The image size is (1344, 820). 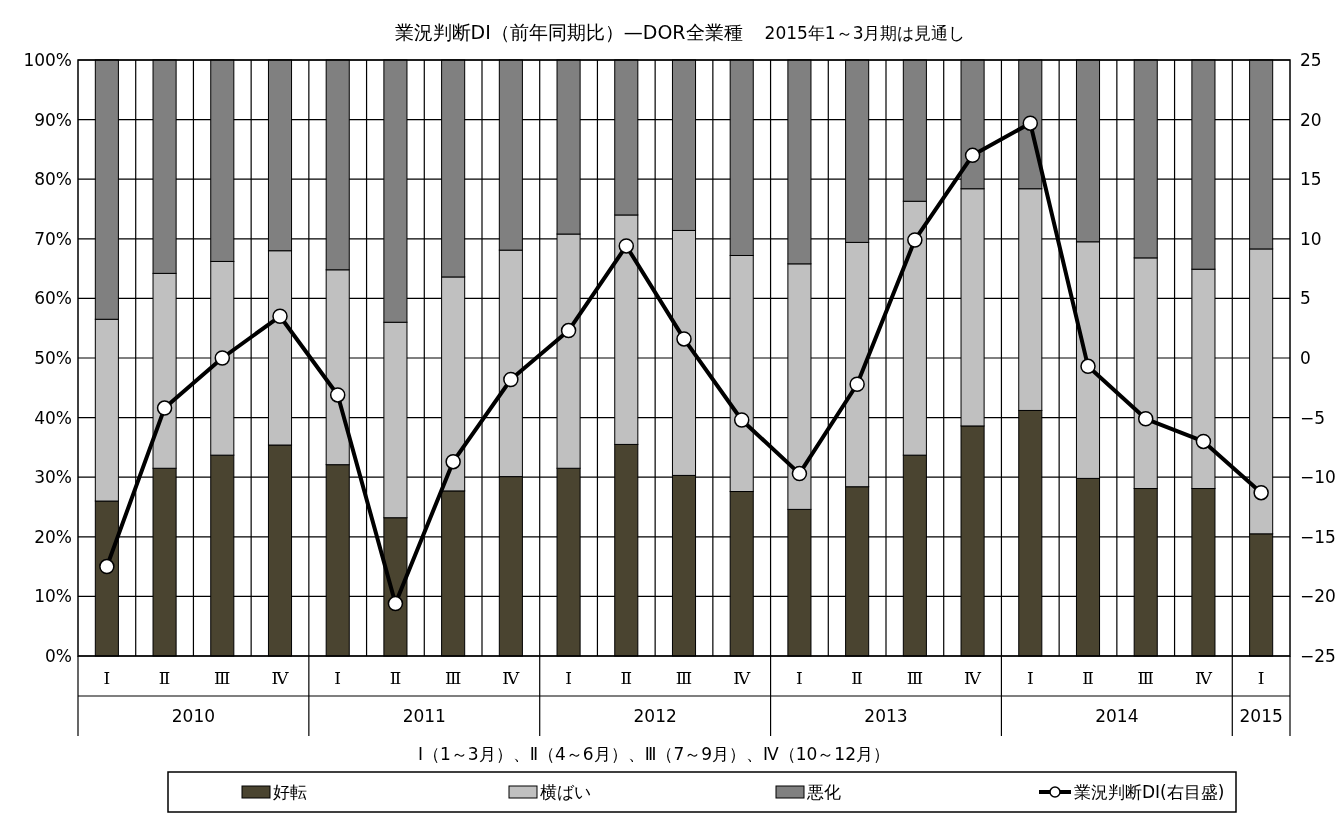 What do you see at coordinates (53, 357) in the screenshot?
I see `y-tick-label: 50%` at bounding box center [53, 357].